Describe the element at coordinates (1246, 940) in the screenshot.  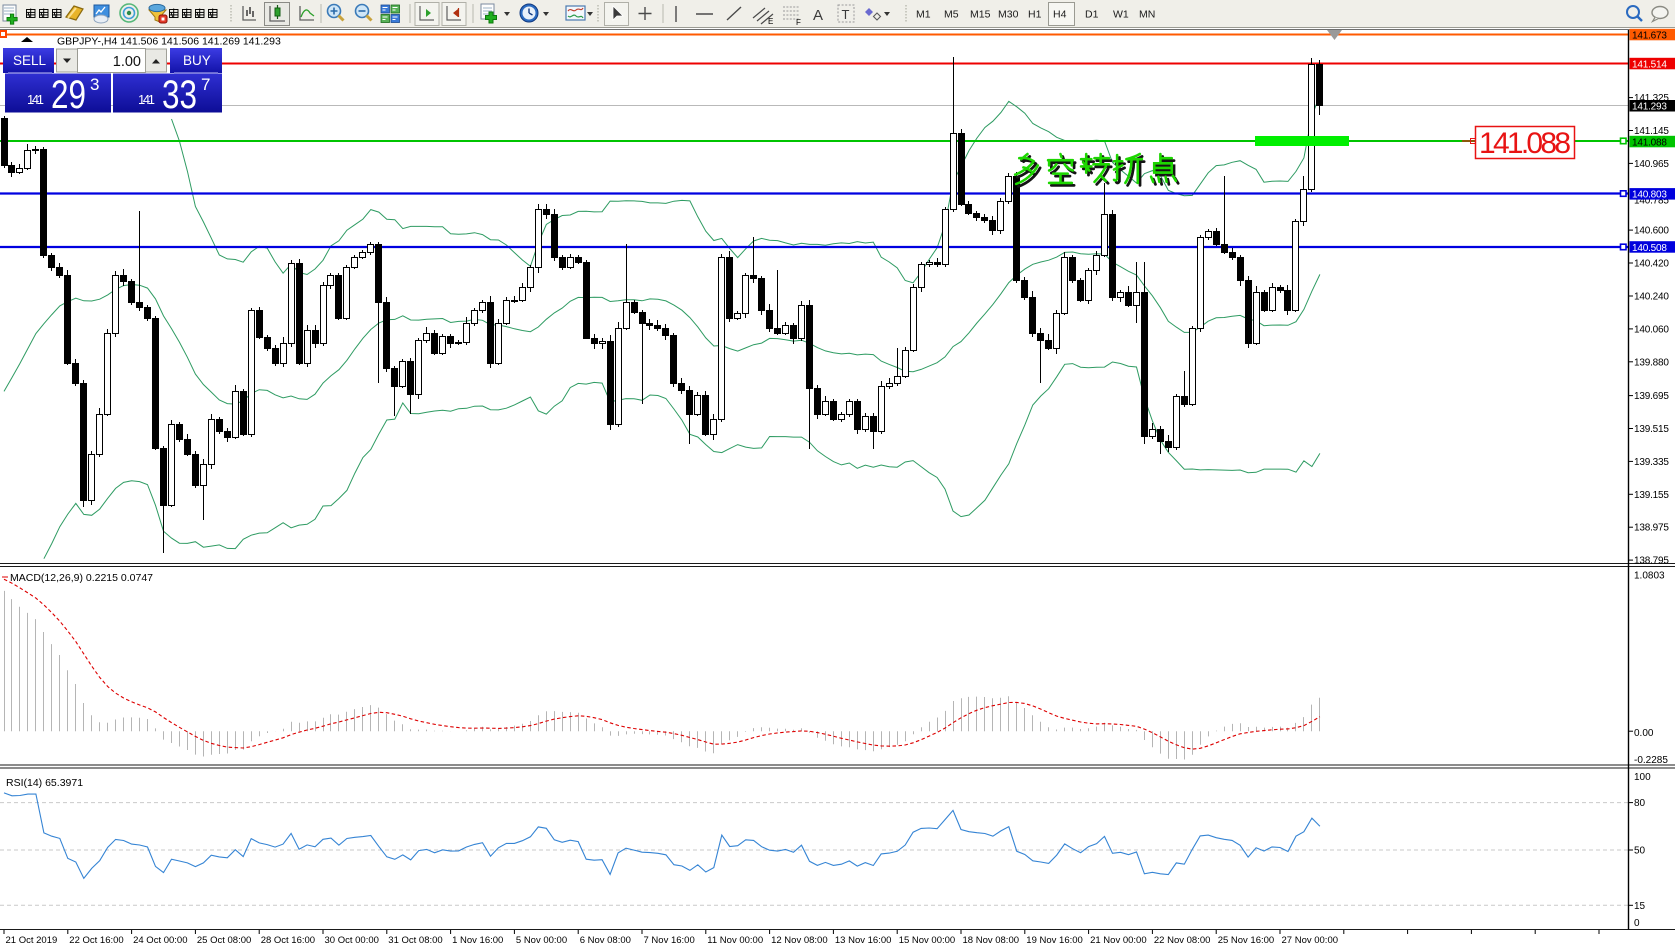
I see `svg-text: 25 Nov 16:00` at that location.